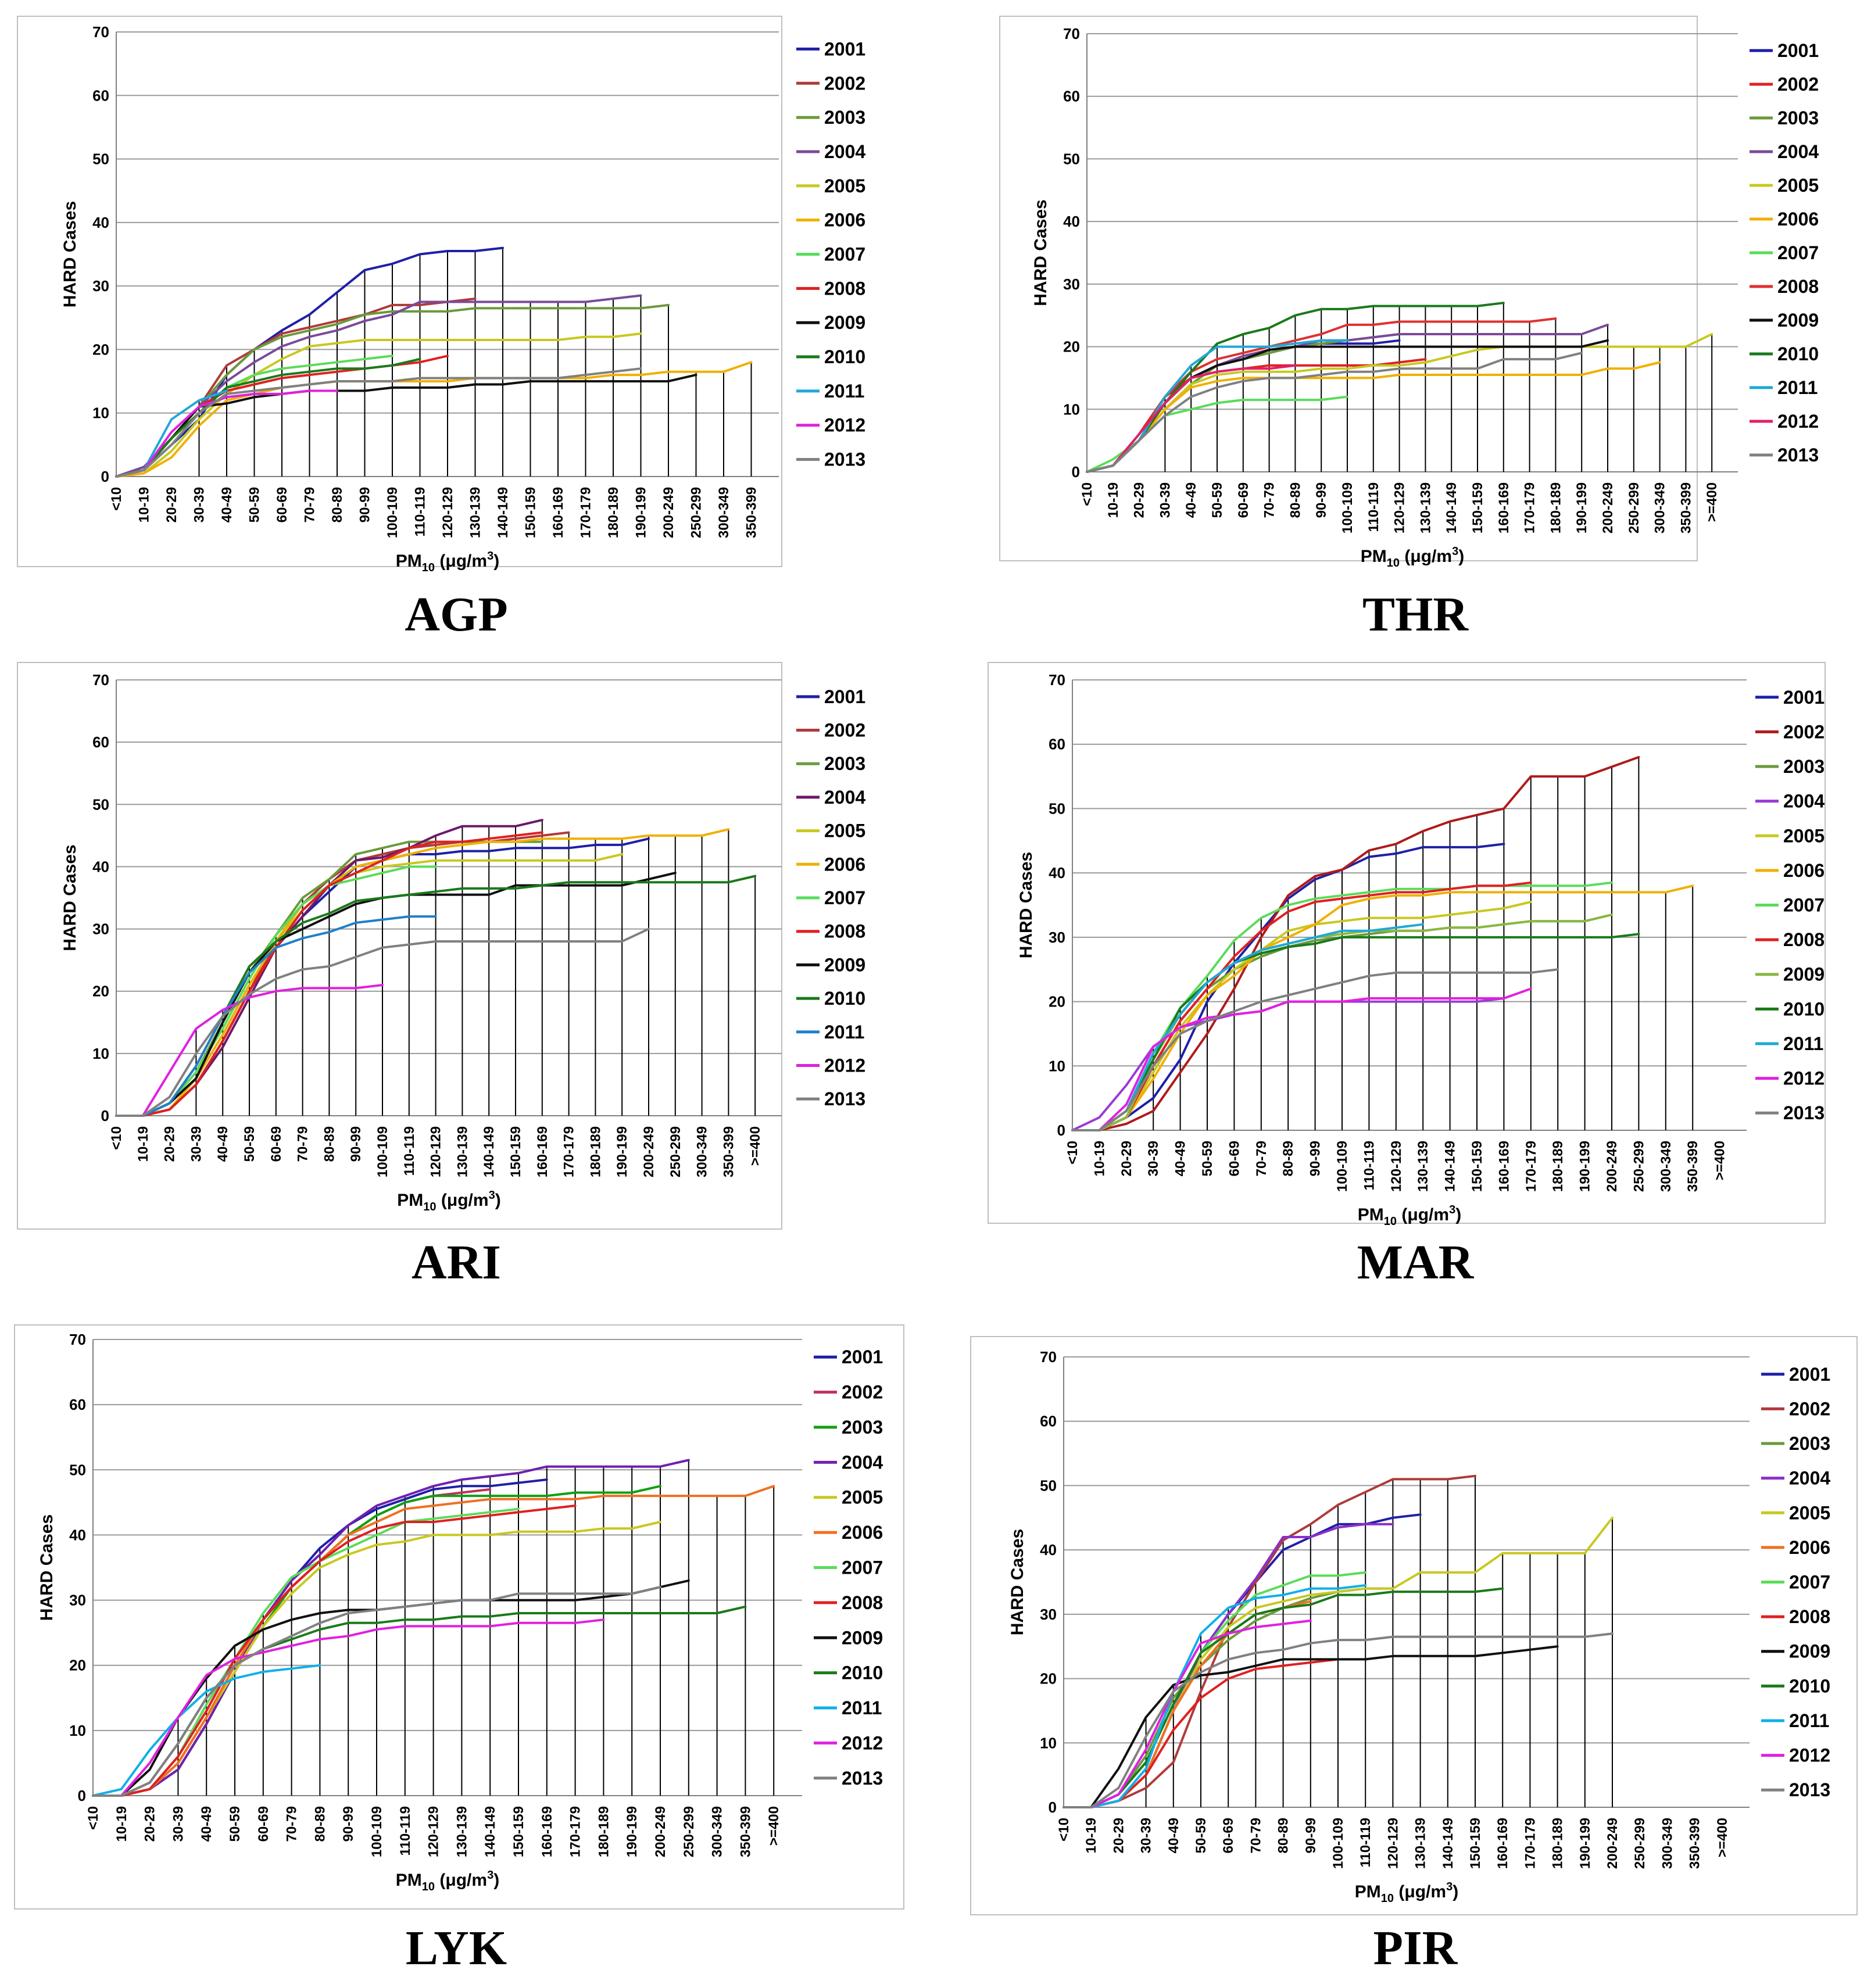 The height and width of the screenshot is (1988, 1871). Describe the element at coordinates (1804, 871) in the screenshot. I see `legend-label-2006: 2006` at that location.